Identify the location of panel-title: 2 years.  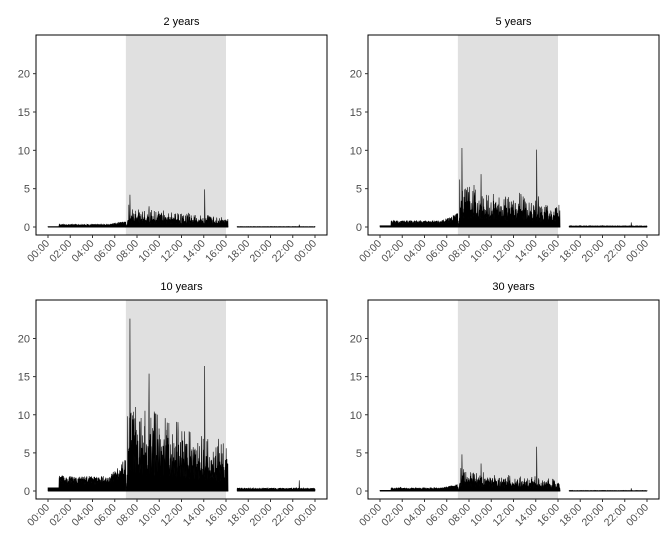
(181, 22).